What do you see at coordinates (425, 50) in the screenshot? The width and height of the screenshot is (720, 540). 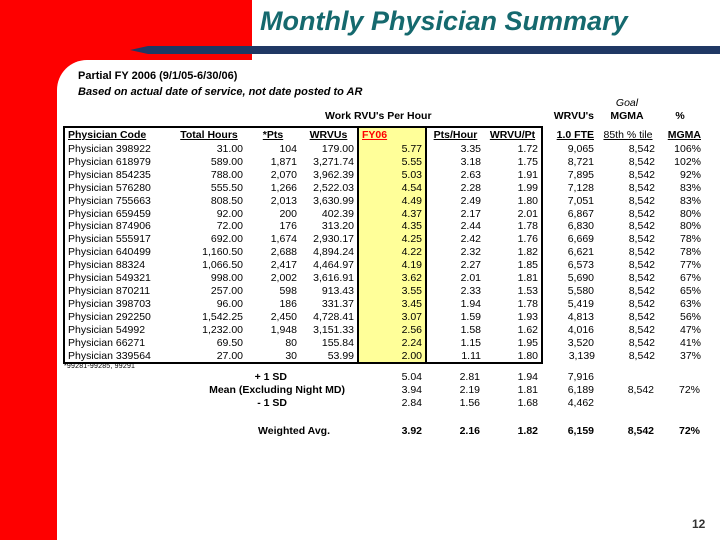 I see `title-divider-arrow` at bounding box center [425, 50].